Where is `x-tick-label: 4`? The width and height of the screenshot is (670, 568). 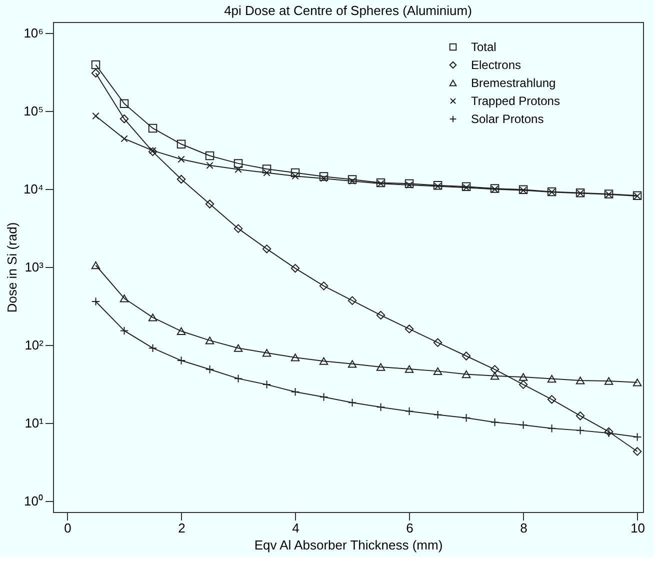 x-tick-label: 4 is located at coordinates (296, 528).